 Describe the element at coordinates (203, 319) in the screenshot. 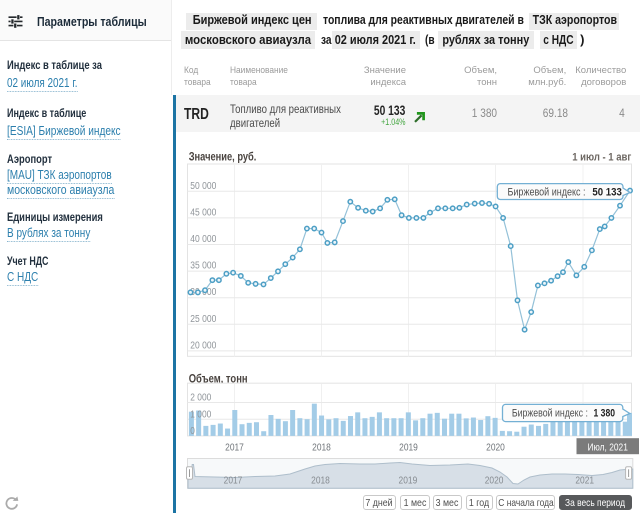

I see `svg-text: 25 000` at that location.